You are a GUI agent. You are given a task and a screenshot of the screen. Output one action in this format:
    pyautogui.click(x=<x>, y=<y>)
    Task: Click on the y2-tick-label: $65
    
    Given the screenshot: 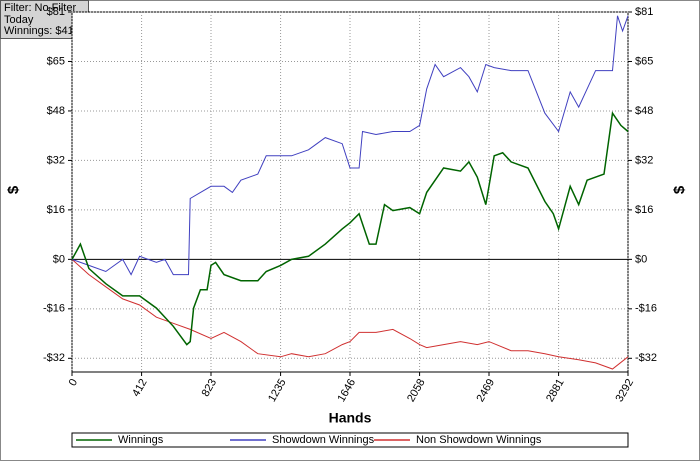 What is the action you would take?
    pyautogui.click(x=644, y=61)
    